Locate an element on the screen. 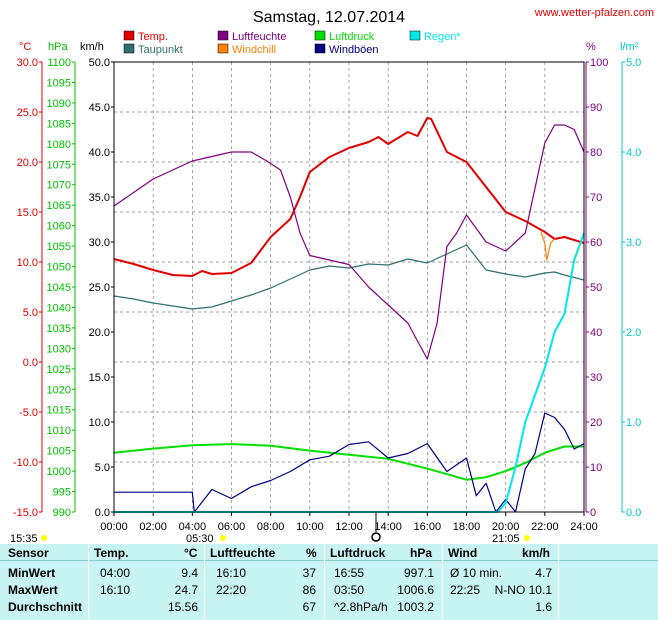  humidity-tick-label: 10 is located at coordinates (596, 468).